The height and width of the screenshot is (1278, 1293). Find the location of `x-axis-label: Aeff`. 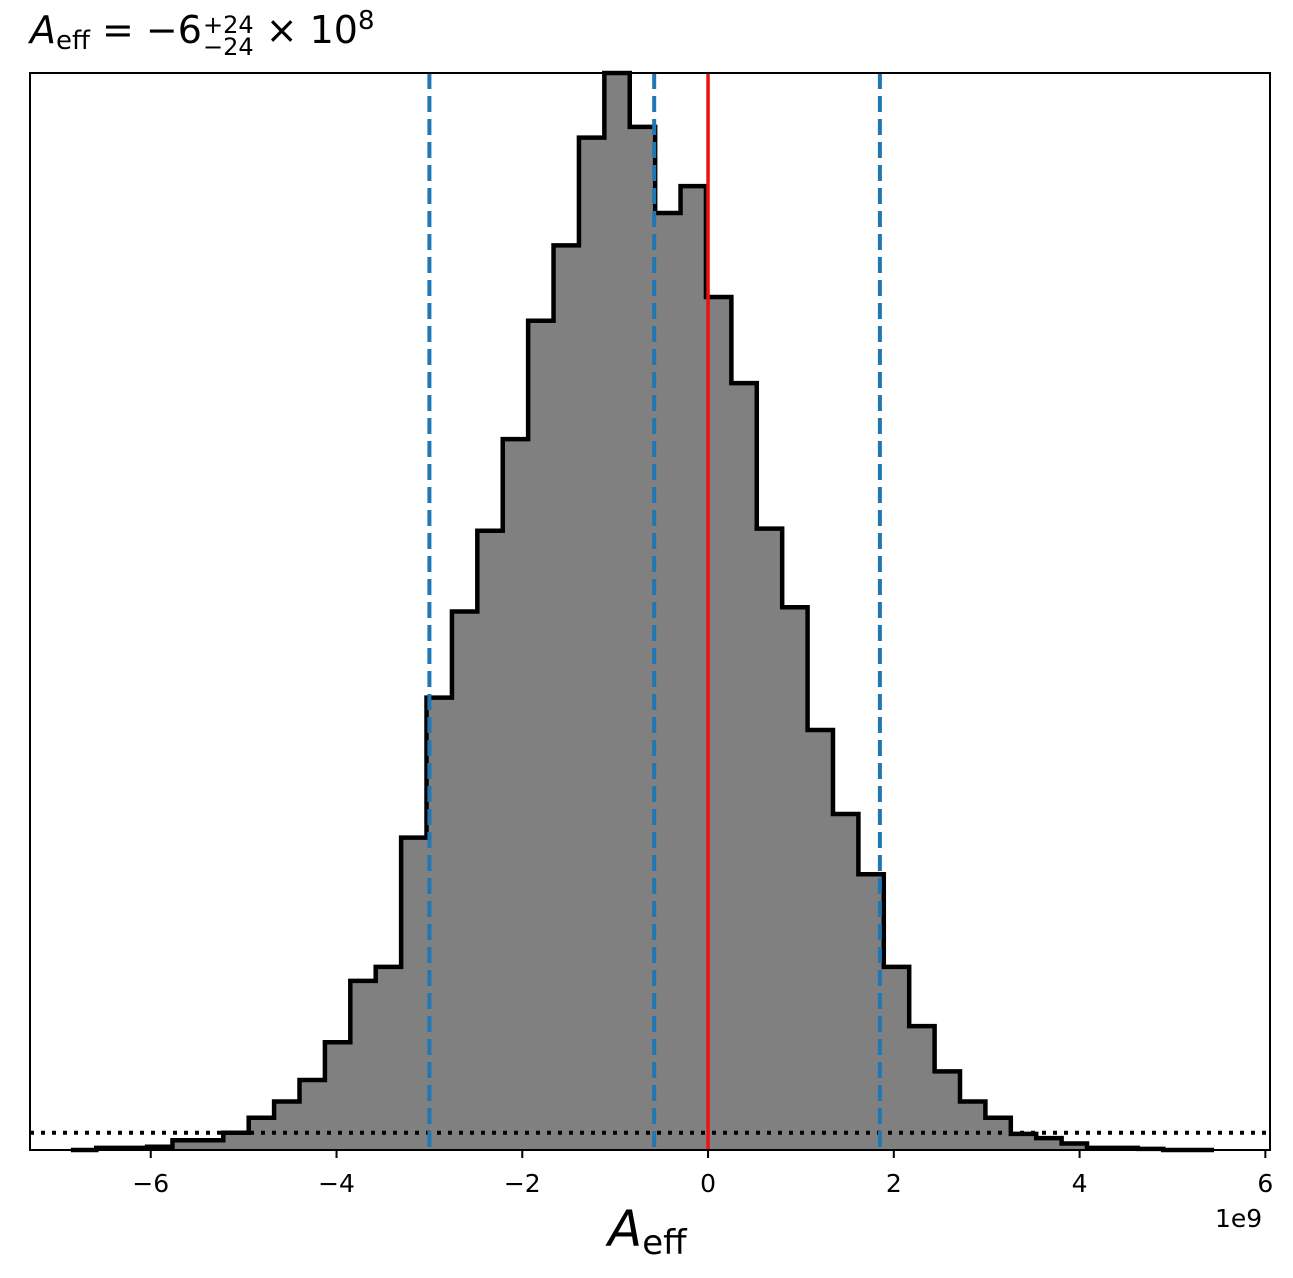

x-axis-label: Aeff is located at coordinates (647, 1231).